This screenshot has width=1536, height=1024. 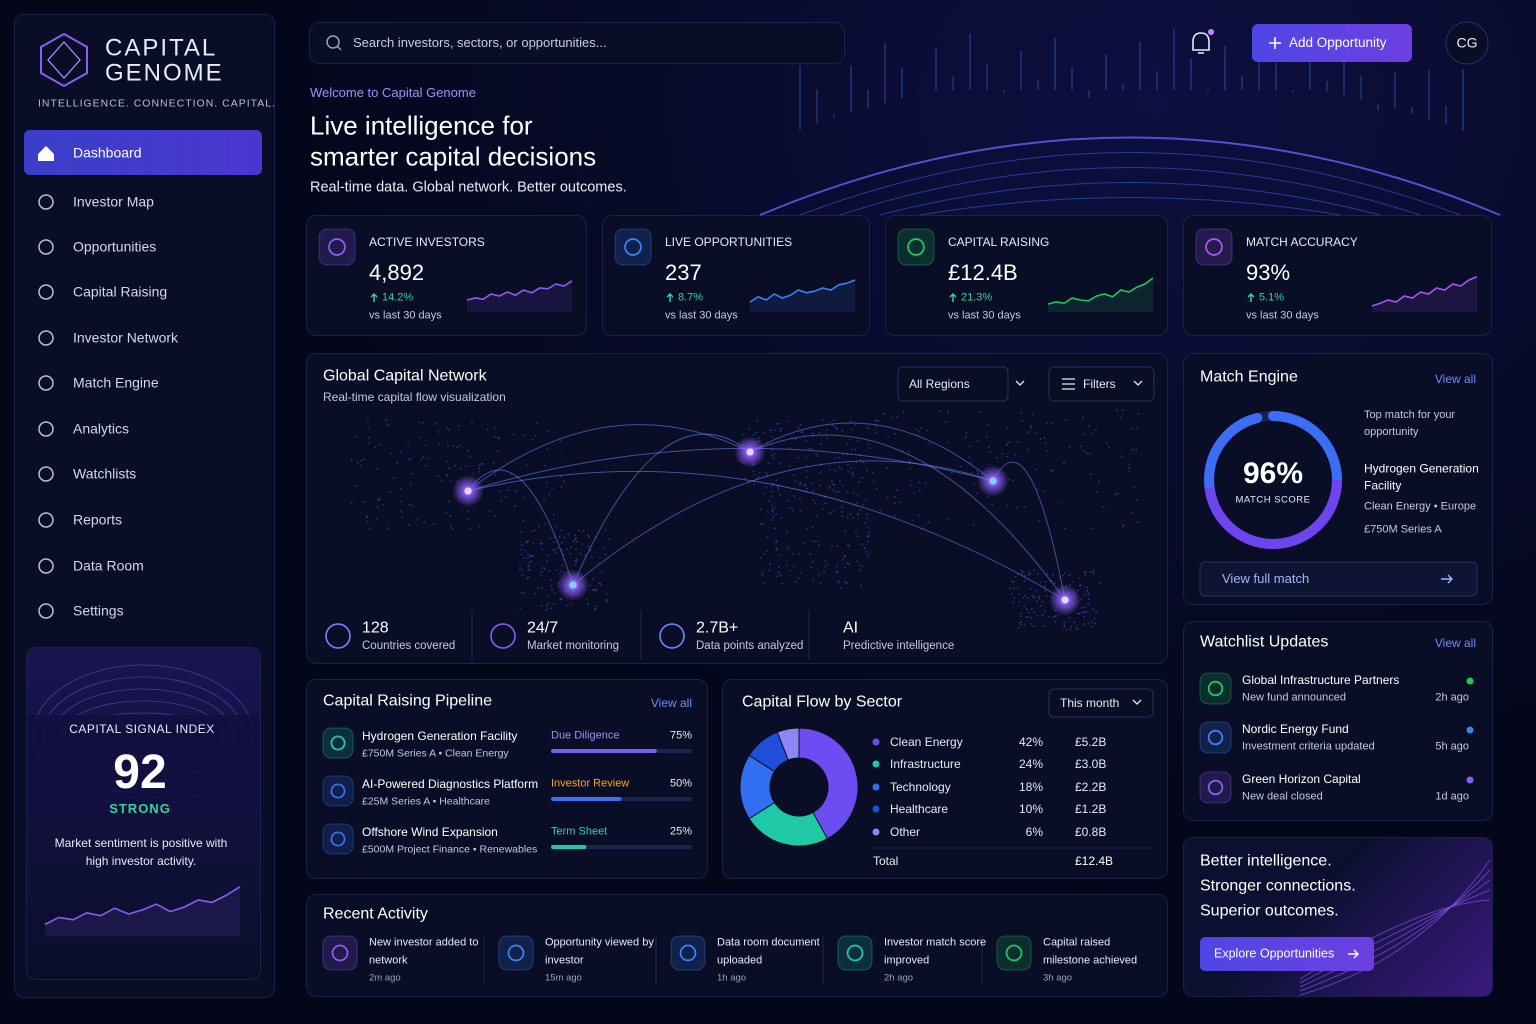 I want to click on nav-item: Watchlists, so click(x=105, y=473).